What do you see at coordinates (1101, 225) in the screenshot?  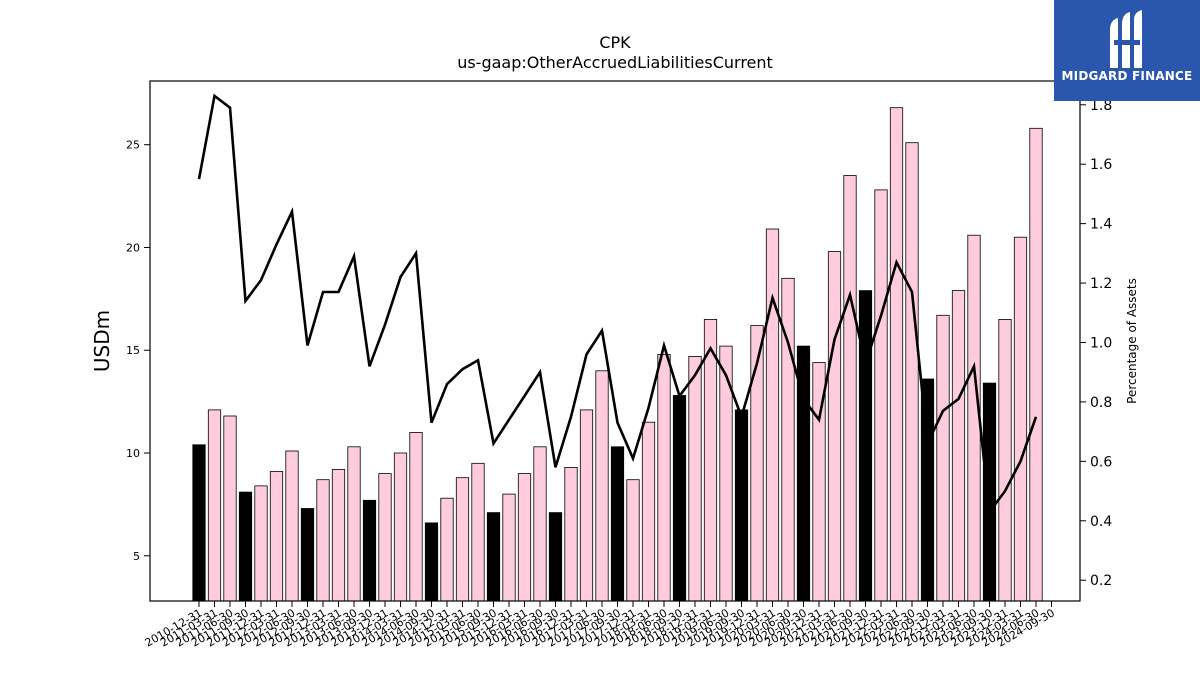 I see `y2-tick-label: 1.4` at bounding box center [1101, 225].